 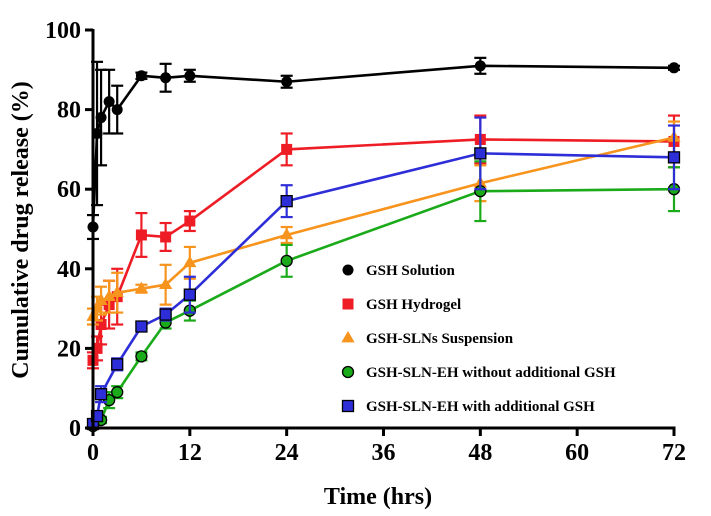 What do you see at coordinates (69, 111) in the screenshot?
I see `y-tick-label: 80` at bounding box center [69, 111].